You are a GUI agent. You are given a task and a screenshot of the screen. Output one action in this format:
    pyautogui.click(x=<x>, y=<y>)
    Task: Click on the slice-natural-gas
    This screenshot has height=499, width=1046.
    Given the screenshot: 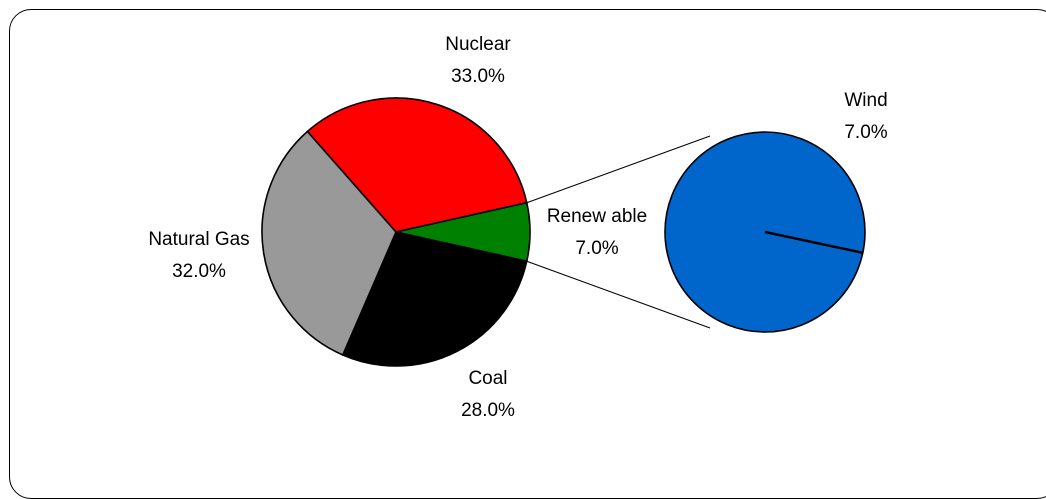 What is the action you would take?
    pyautogui.click(x=329, y=243)
    